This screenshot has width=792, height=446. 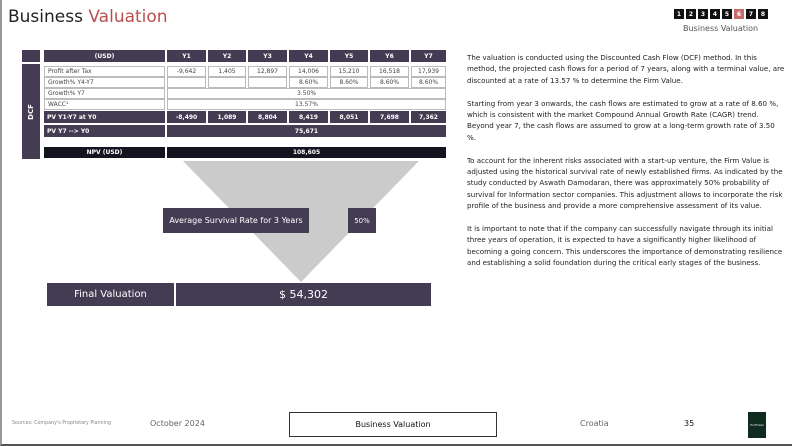 What do you see at coordinates (689, 423) in the screenshot?
I see `footer-page-number: 35` at bounding box center [689, 423].